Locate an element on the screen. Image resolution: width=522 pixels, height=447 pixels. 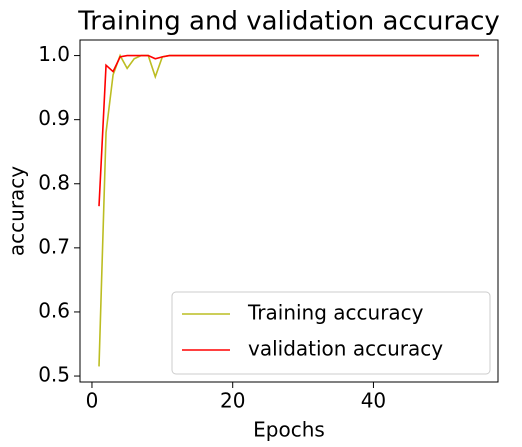
x-tick-label: 0 is located at coordinates (92, 401).